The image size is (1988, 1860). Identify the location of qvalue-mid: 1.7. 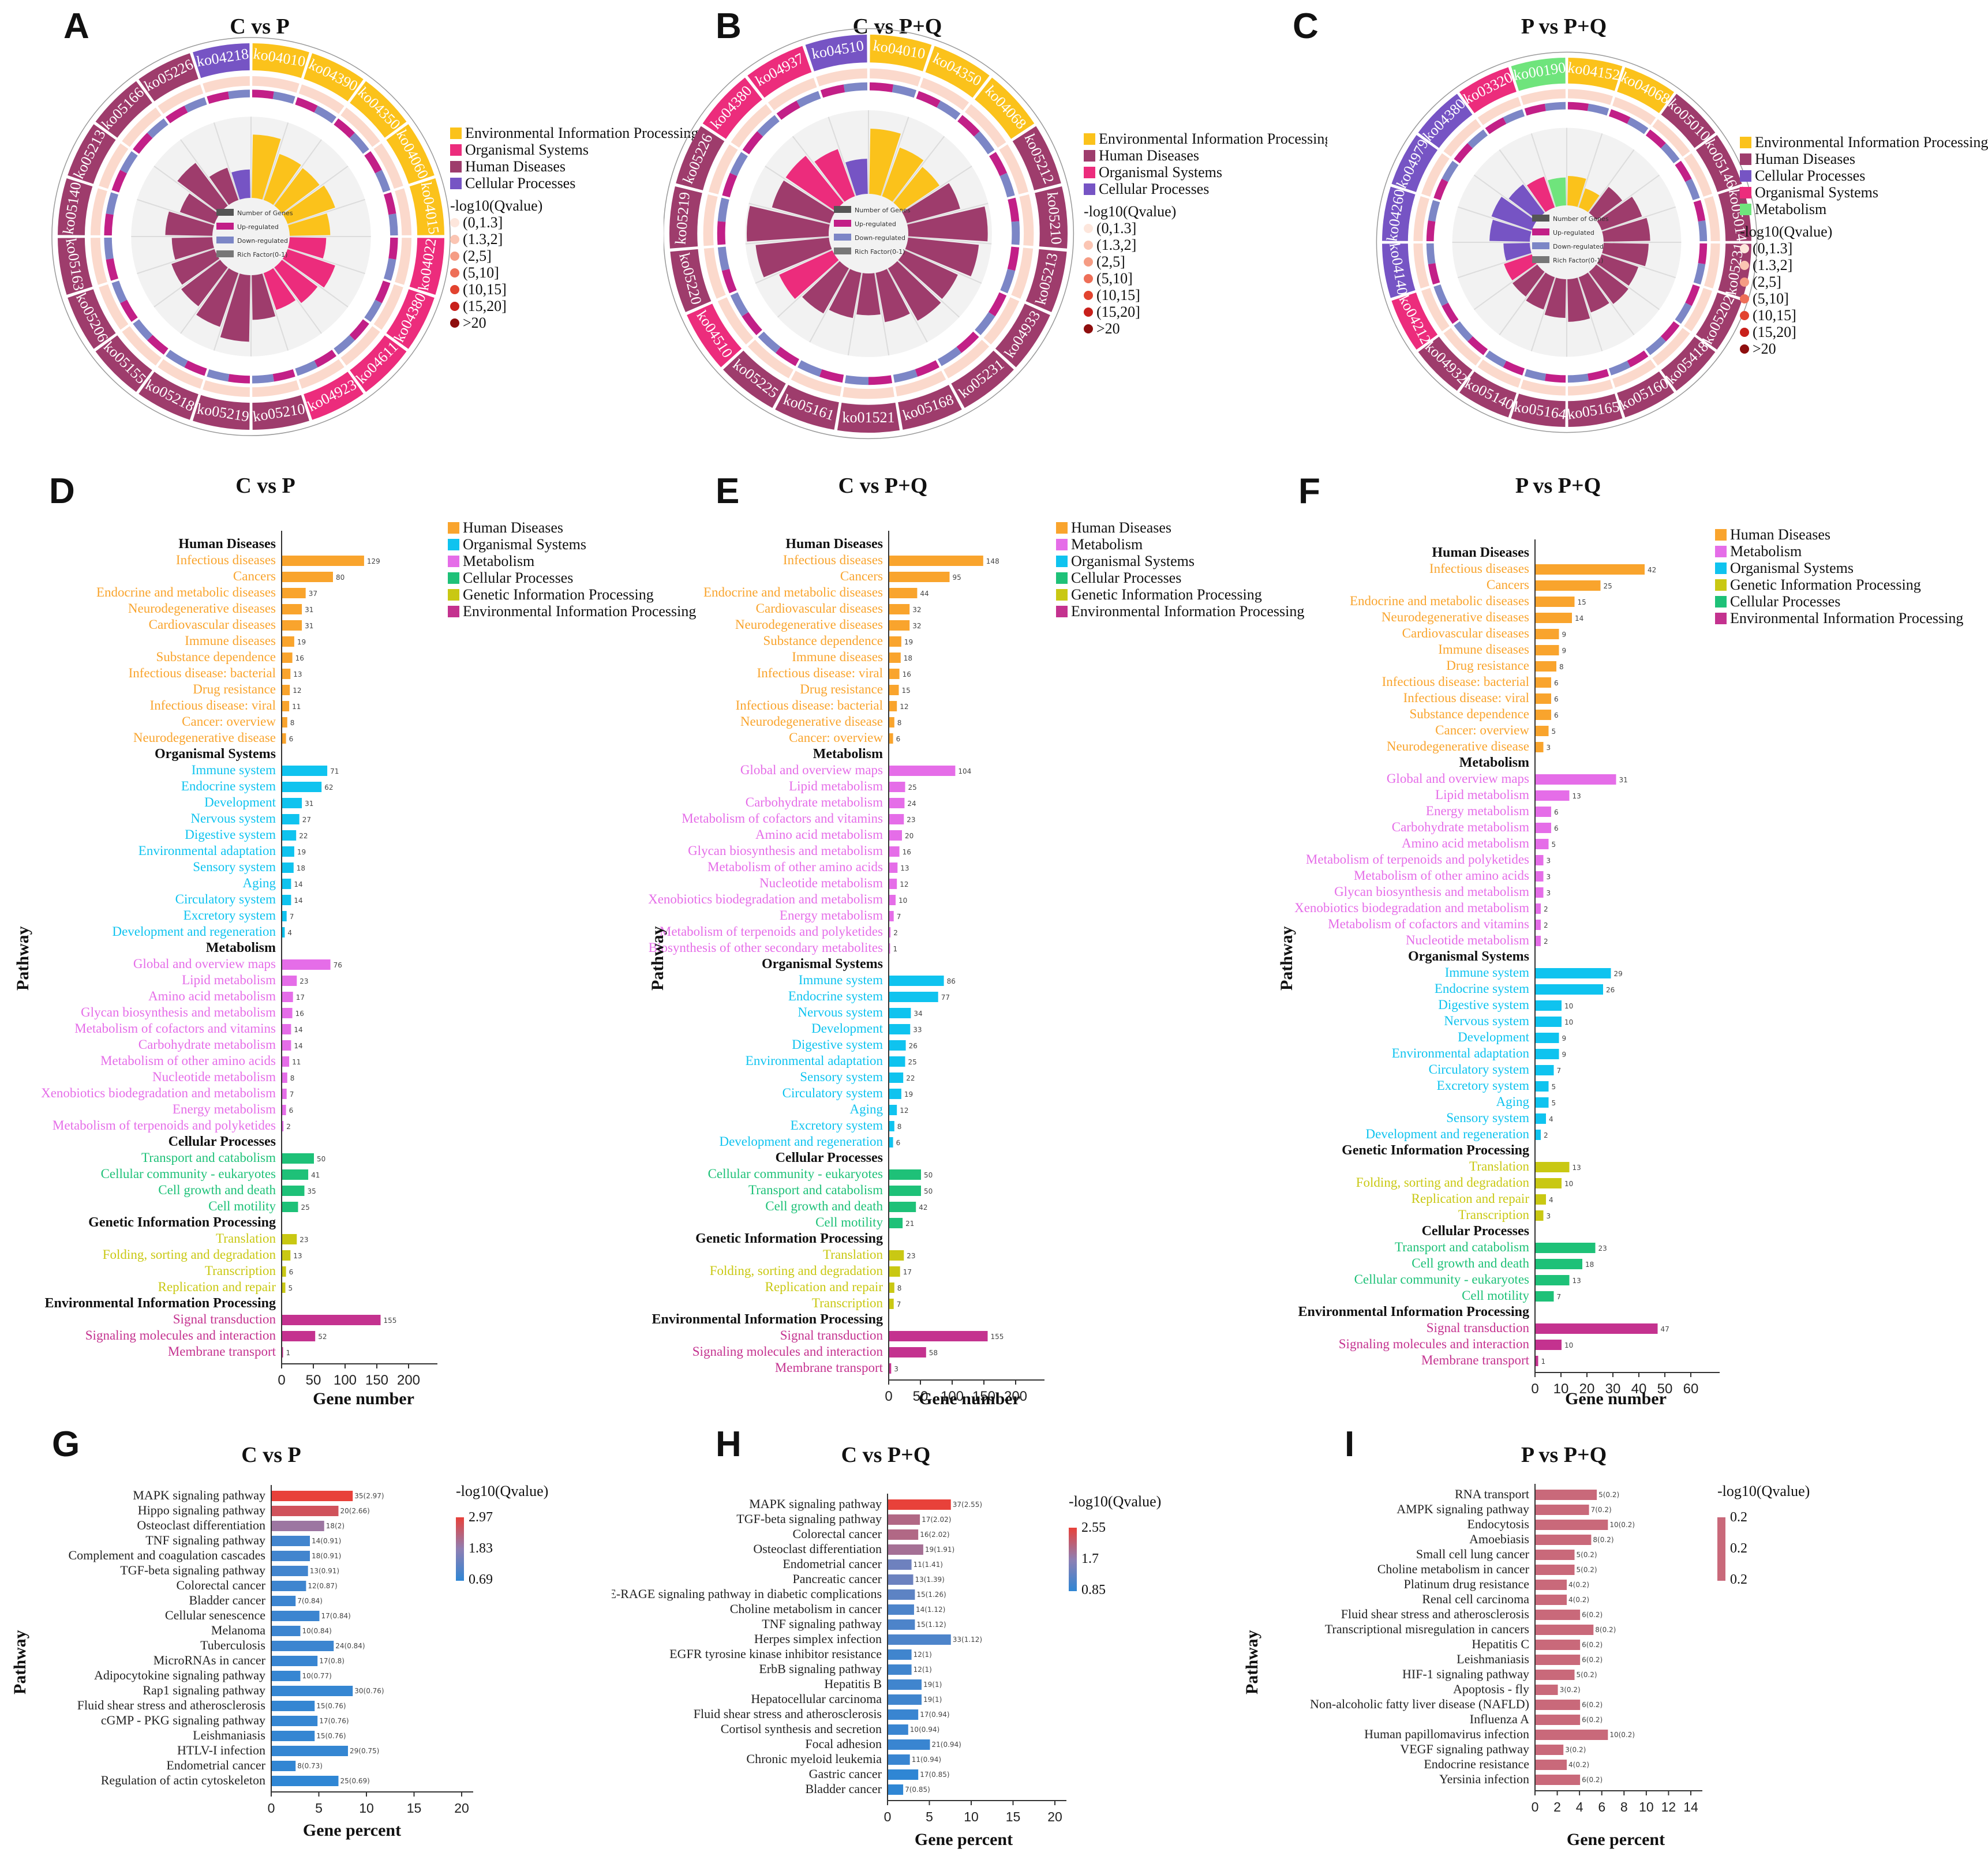
(1090, 1558).